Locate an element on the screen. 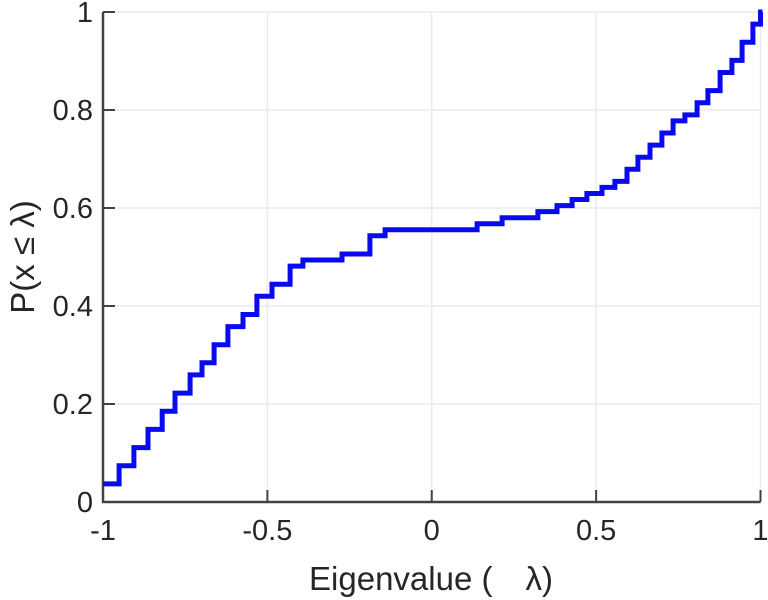  y-tick-label: 0.2 is located at coordinates (73, 405).